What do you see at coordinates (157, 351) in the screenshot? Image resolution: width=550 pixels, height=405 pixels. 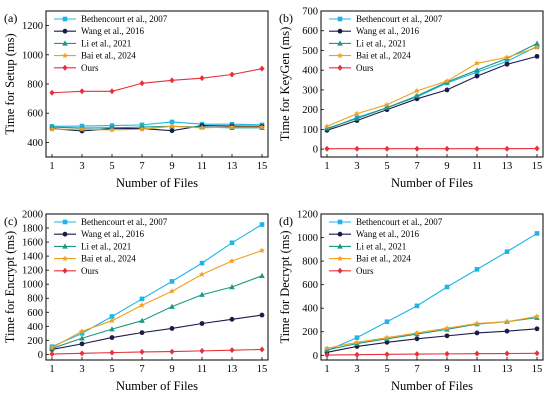 I see `series-line-ours` at bounding box center [157, 351].